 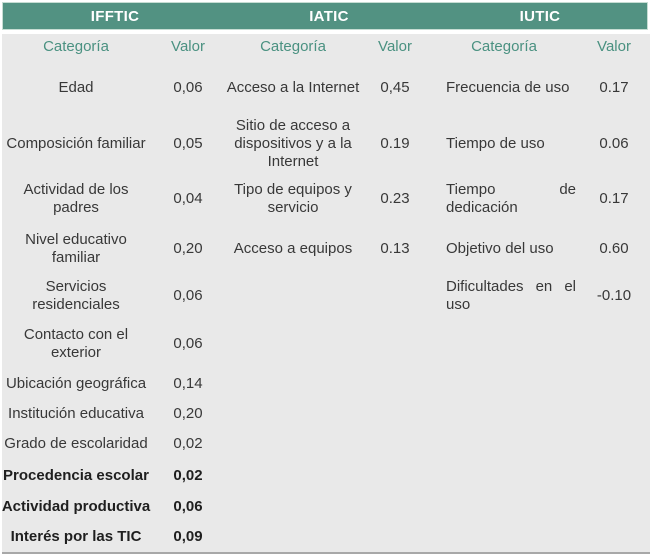 What do you see at coordinates (614, 143) in the screenshot?
I see `value-cell: 0.06` at bounding box center [614, 143].